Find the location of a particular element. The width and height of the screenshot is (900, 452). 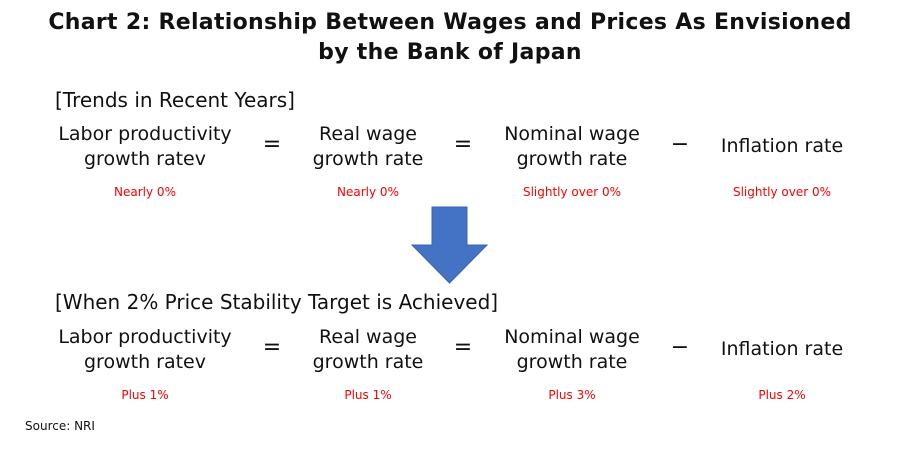

value-label: Plus 2% is located at coordinates (782, 395).